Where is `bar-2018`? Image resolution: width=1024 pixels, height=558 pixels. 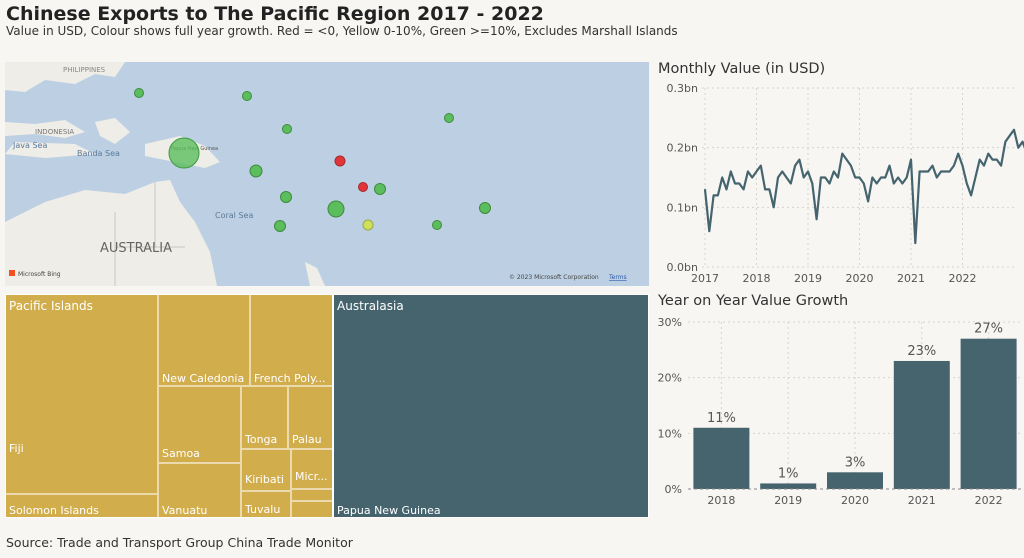 bar-2018 is located at coordinates (721, 458).